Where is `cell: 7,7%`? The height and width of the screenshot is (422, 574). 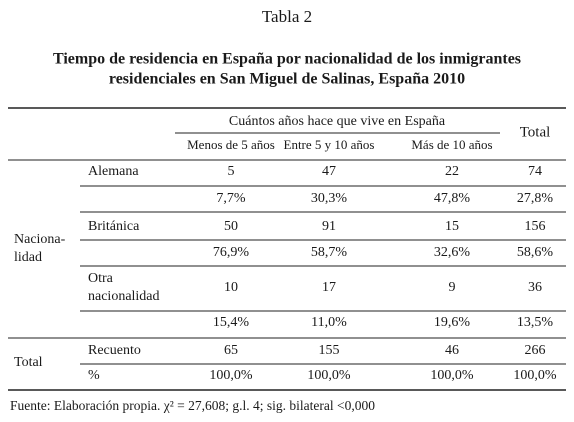
cell: 7,7% is located at coordinates (231, 198).